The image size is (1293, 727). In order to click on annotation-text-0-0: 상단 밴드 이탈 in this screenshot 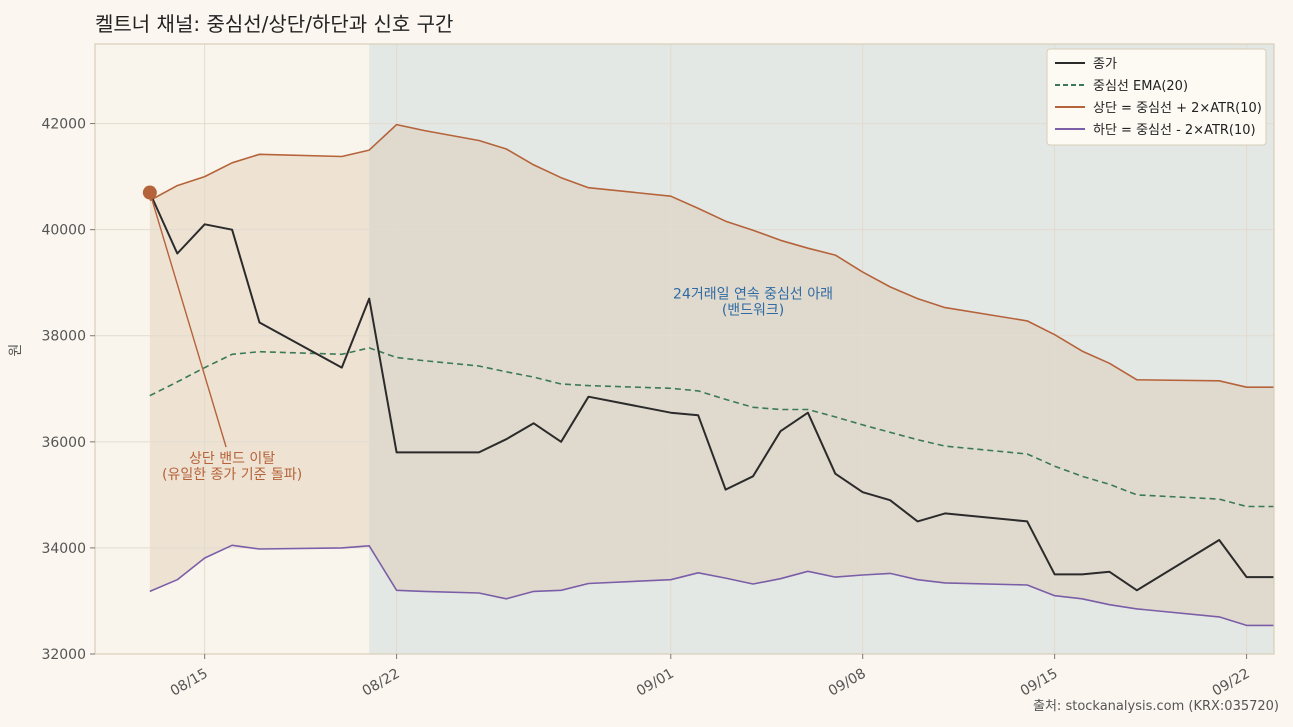, I will do `click(232, 459)`.